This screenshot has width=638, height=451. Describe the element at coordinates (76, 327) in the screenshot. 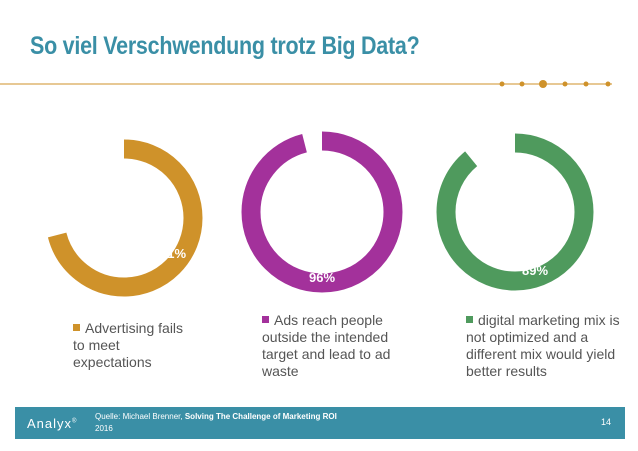

I see `legend-swatch-gold` at that location.